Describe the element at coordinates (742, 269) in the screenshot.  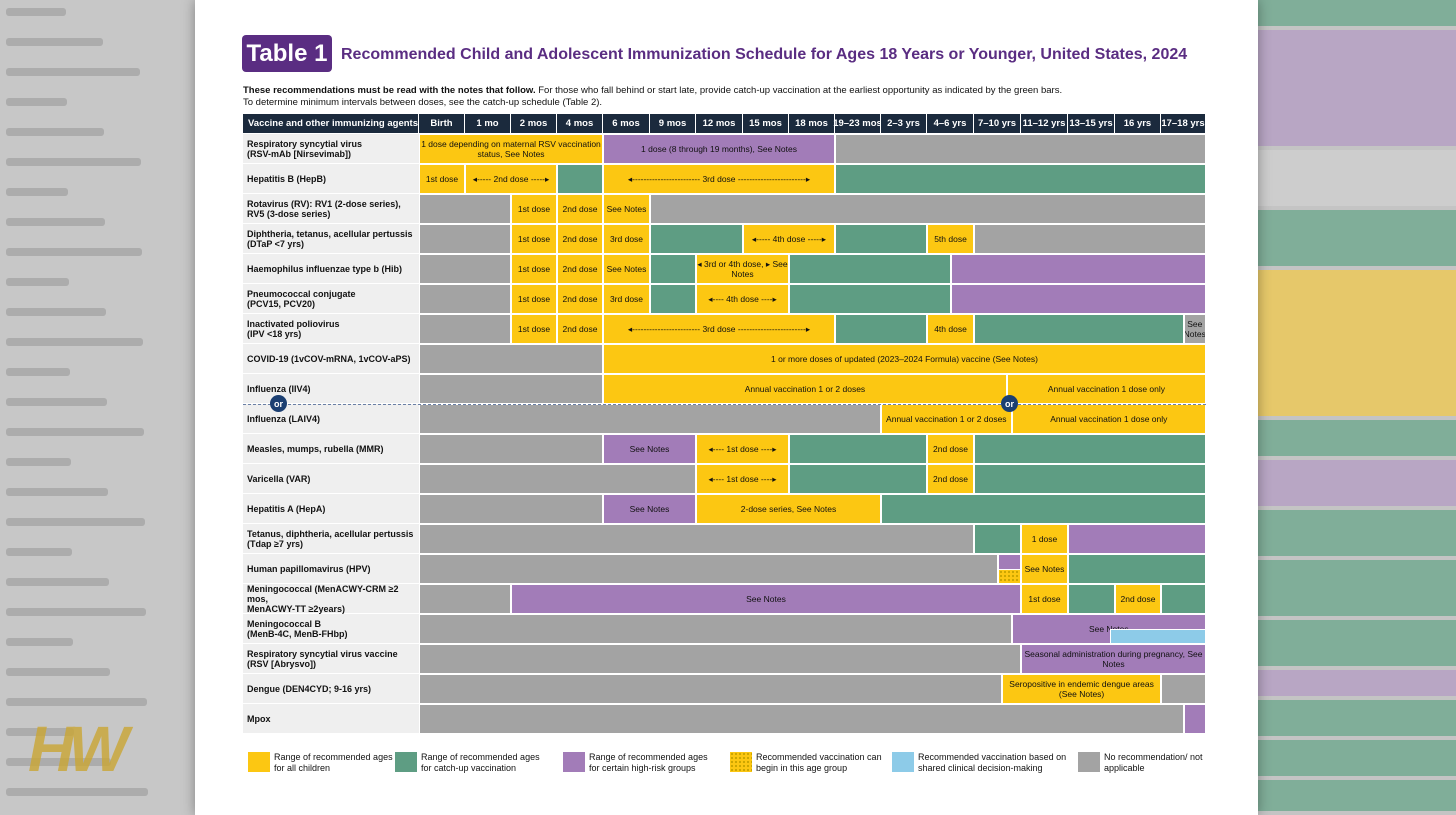
I see `schedule-cell: ◂ 3rd or 4th dose, ▸ See Notes` at that location.